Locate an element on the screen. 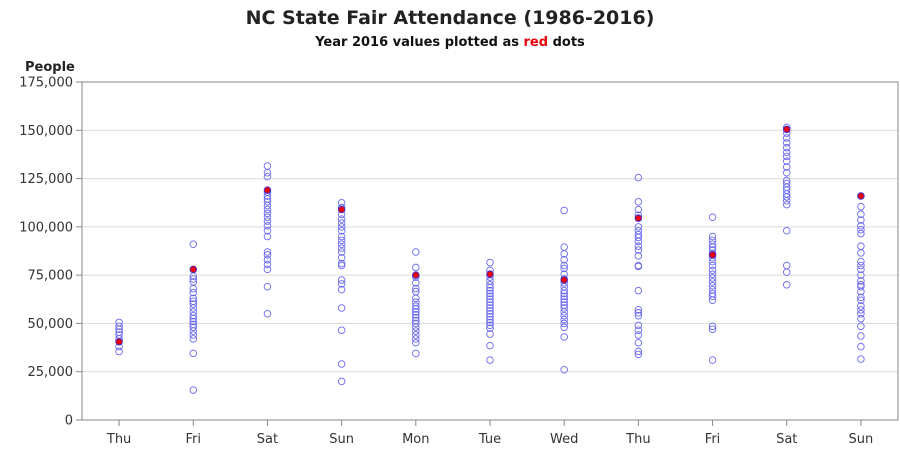  x-tick-label: Sun is located at coordinates (861, 439).